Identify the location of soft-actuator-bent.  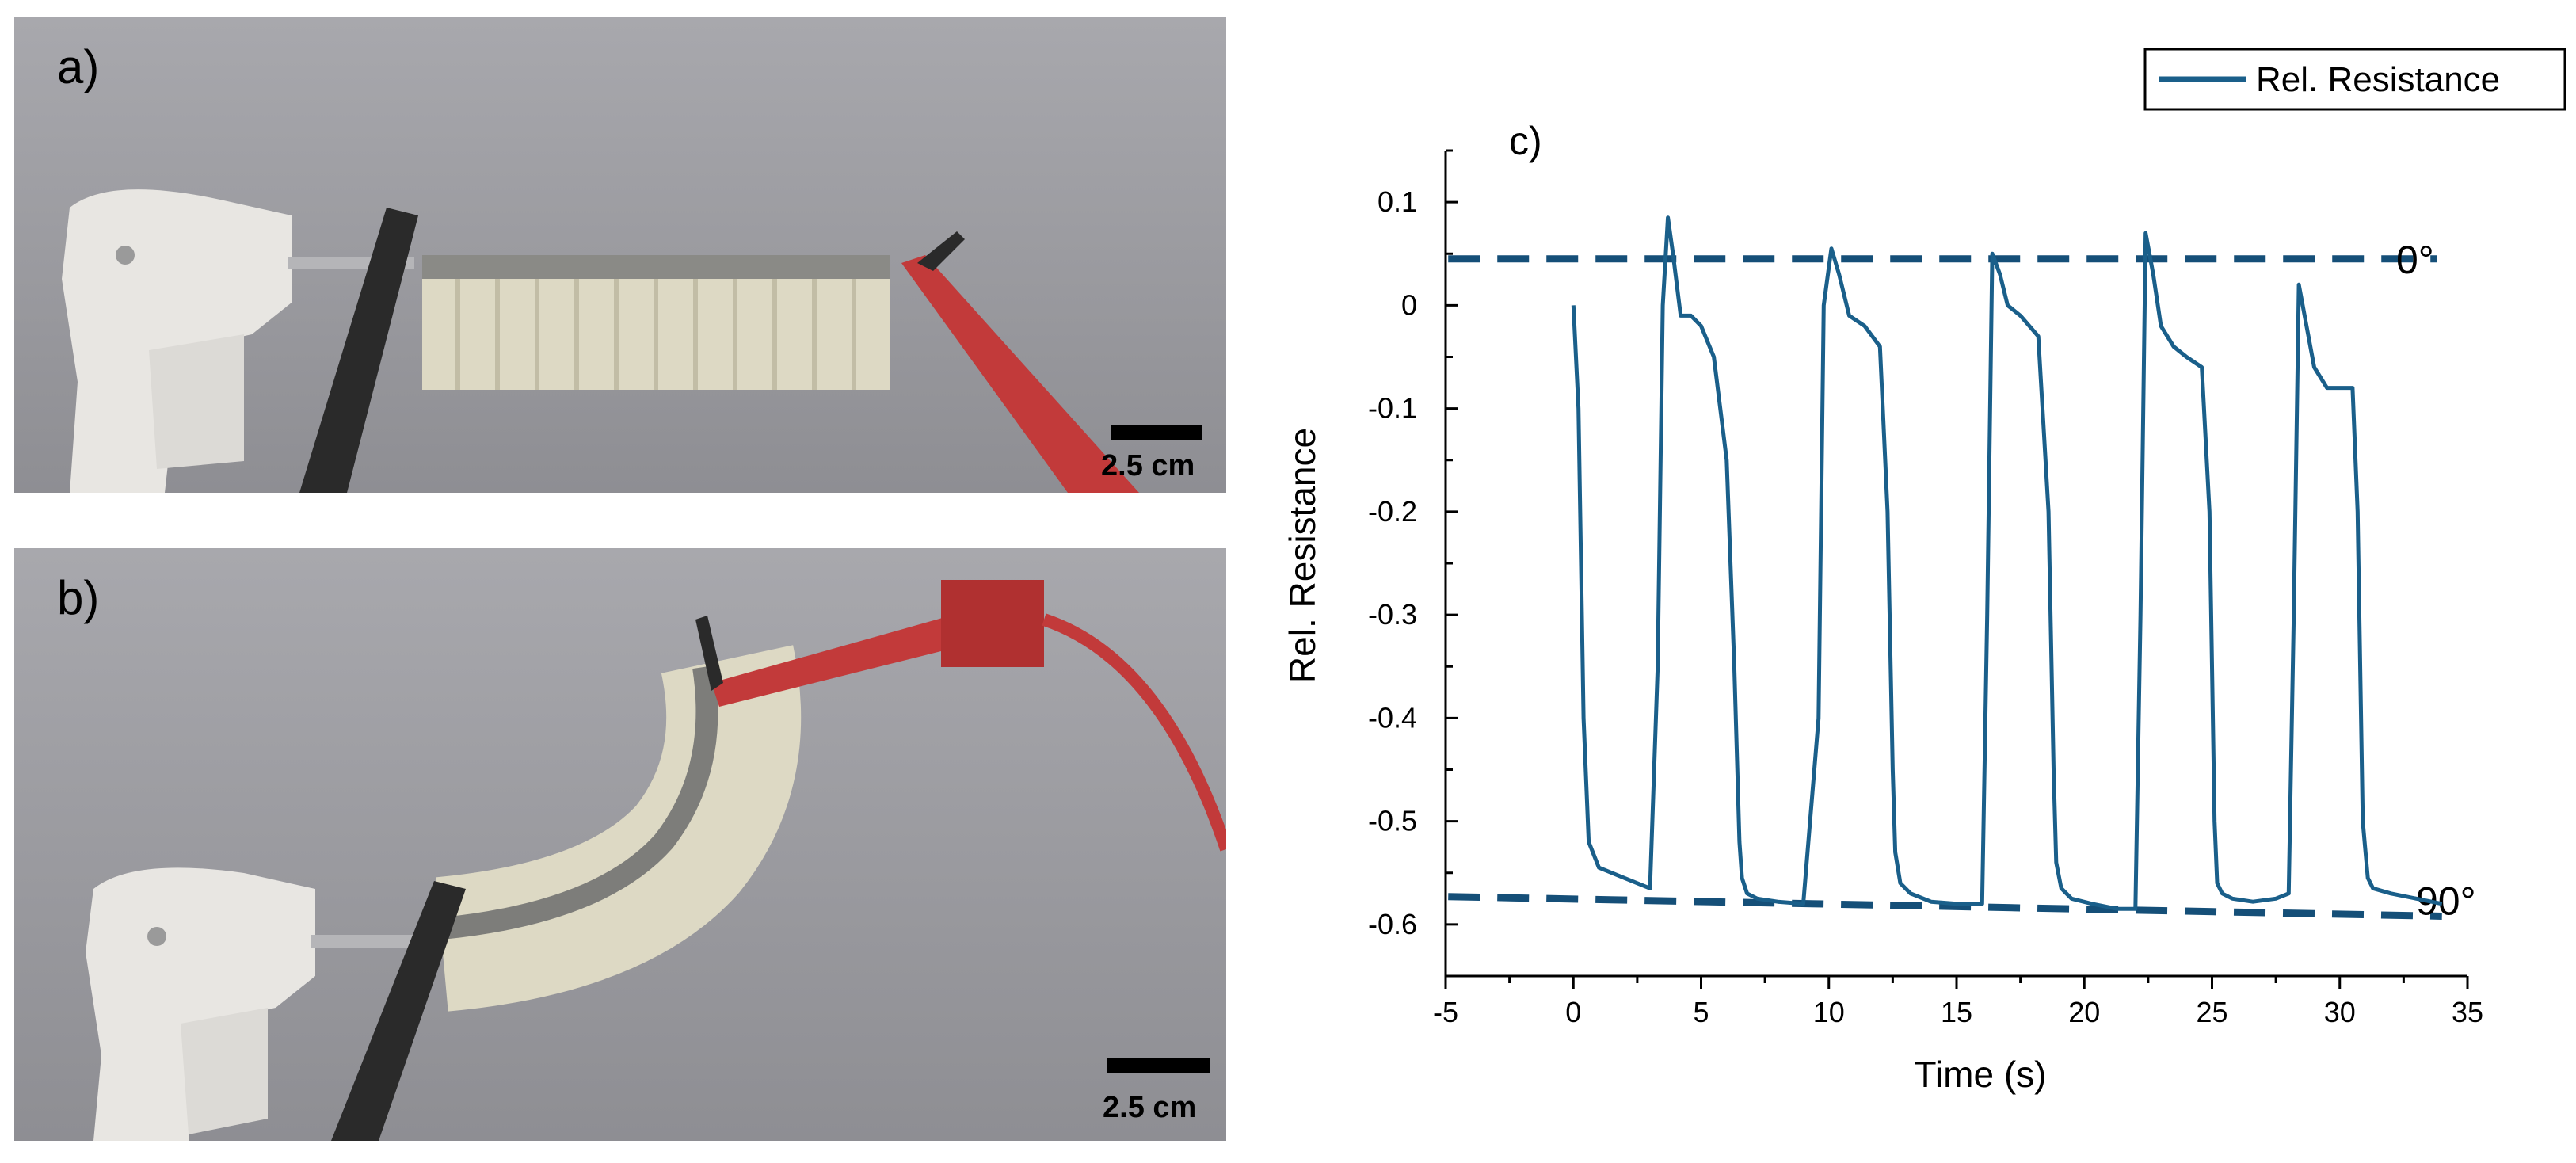
(619, 829).